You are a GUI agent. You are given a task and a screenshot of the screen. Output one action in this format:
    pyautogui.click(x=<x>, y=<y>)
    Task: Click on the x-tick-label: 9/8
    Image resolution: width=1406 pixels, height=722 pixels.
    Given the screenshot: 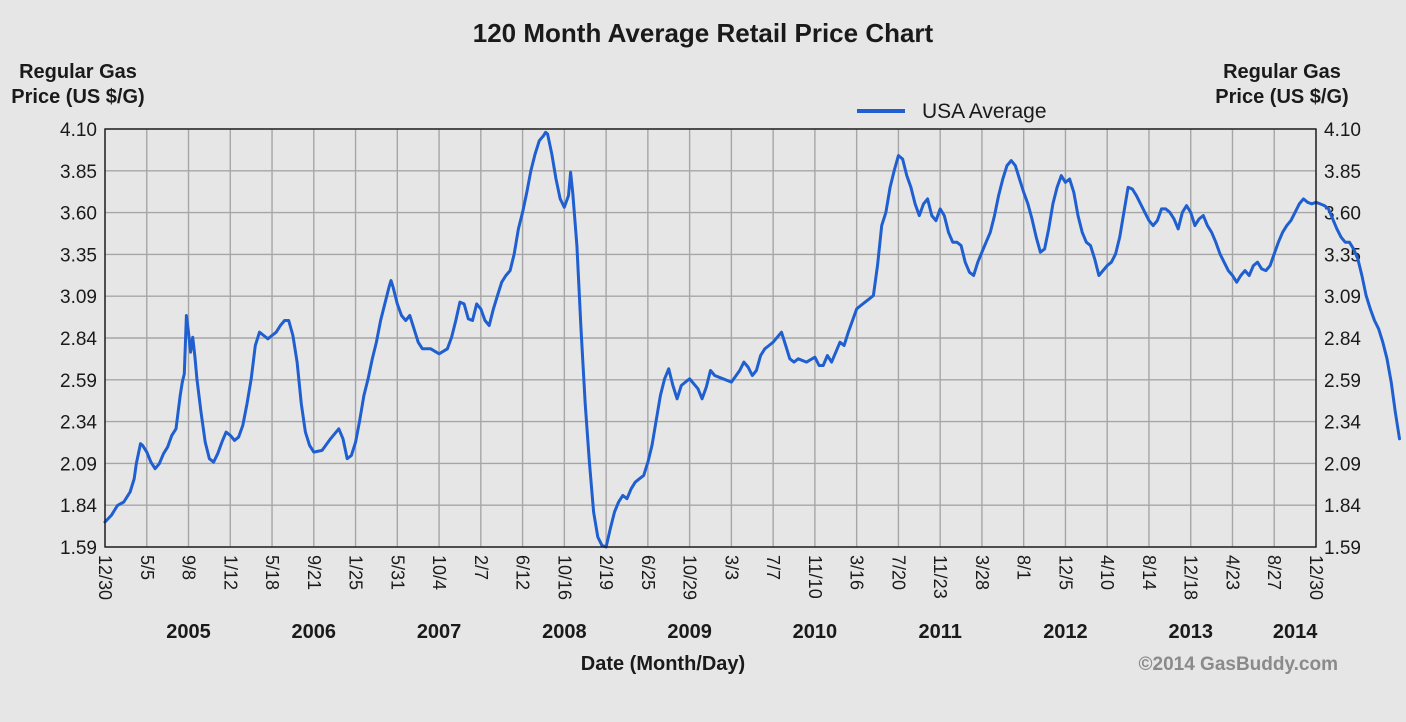 What is the action you would take?
    pyautogui.click(x=189, y=567)
    